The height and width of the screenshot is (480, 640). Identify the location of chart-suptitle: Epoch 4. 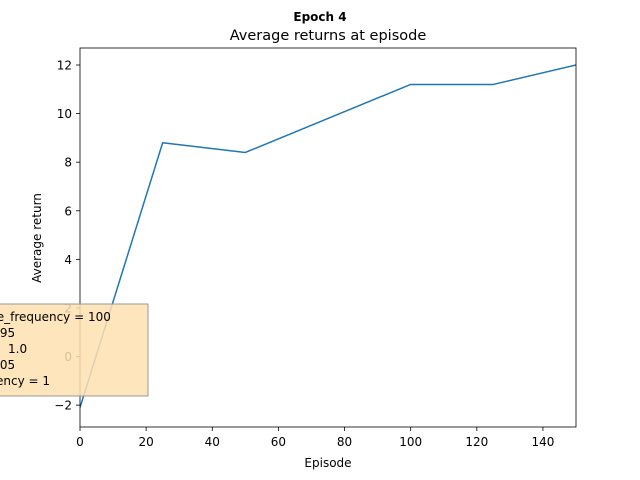
(319, 17).